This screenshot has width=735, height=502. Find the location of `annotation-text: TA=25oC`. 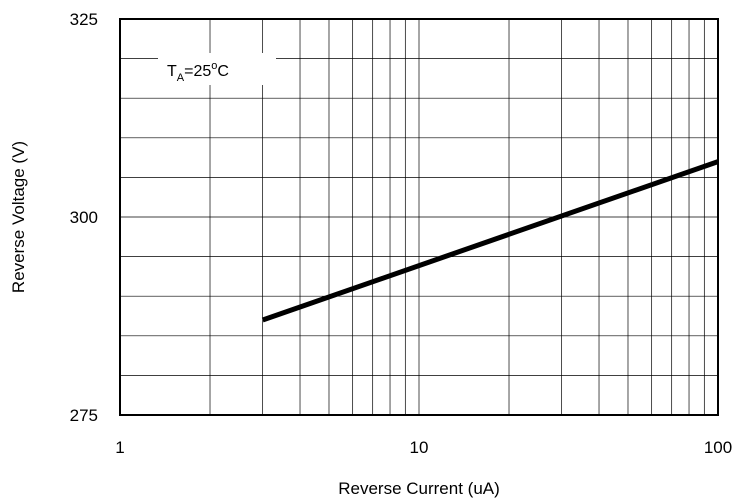

annotation-text: TA=25oC is located at coordinates (198, 72).